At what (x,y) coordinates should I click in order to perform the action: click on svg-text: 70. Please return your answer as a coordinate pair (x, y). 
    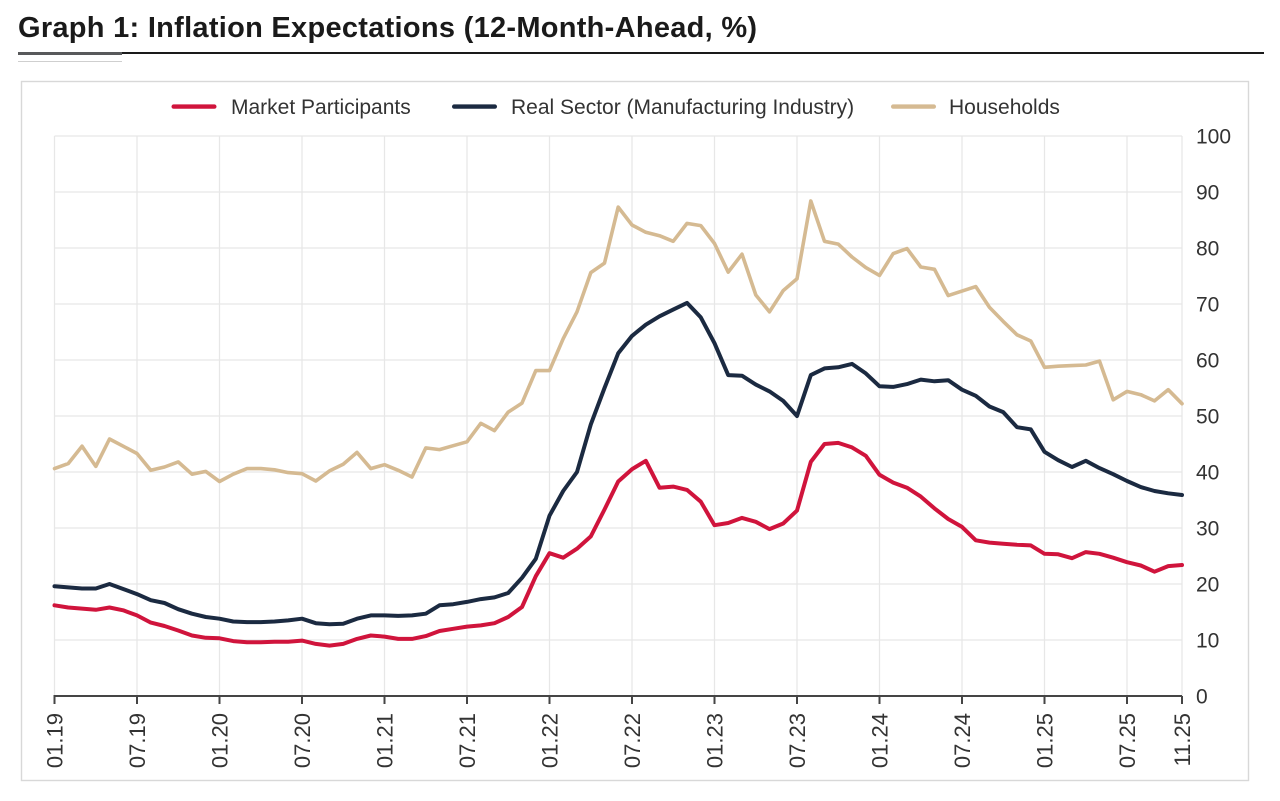
    Looking at the image, I should click on (1207, 305).